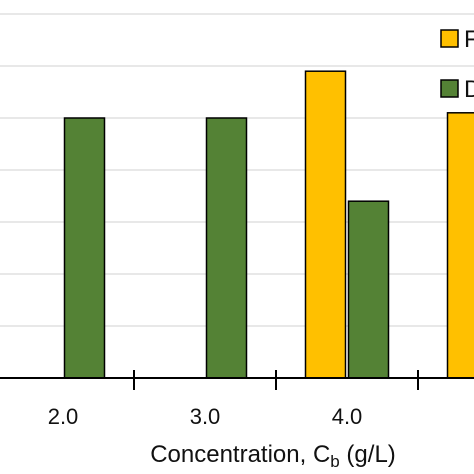  Describe the element at coordinates (449, 88) in the screenshot. I see `legend-swatch-d` at that location.